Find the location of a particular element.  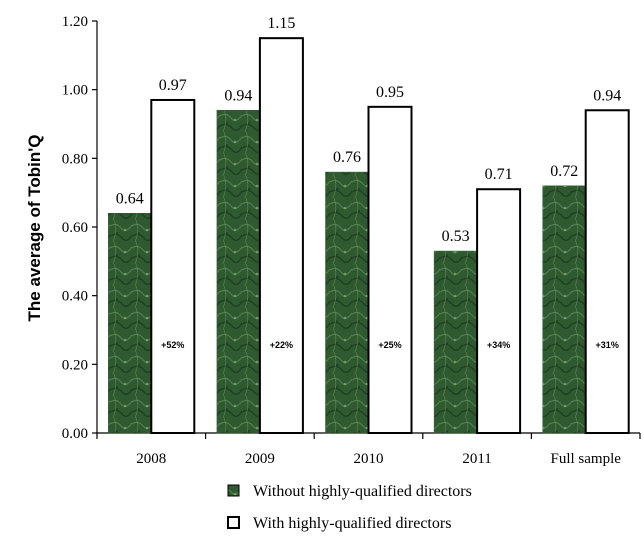

y-tick-label: 0.40 is located at coordinates (75, 297).